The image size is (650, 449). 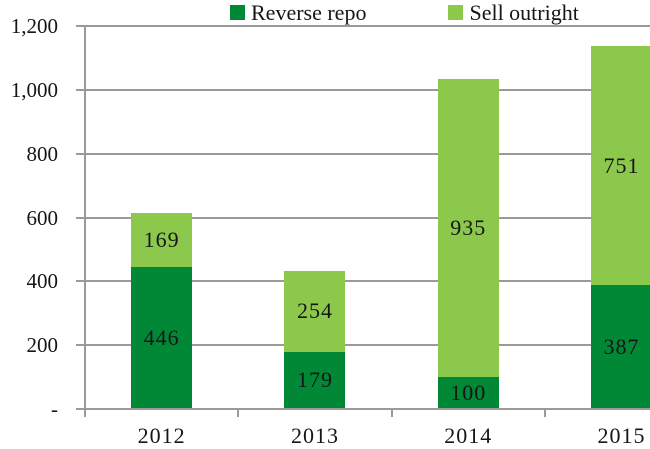 What do you see at coordinates (54, 409) in the screenshot?
I see `y-tick-label: -` at bounding box center [54, 409].